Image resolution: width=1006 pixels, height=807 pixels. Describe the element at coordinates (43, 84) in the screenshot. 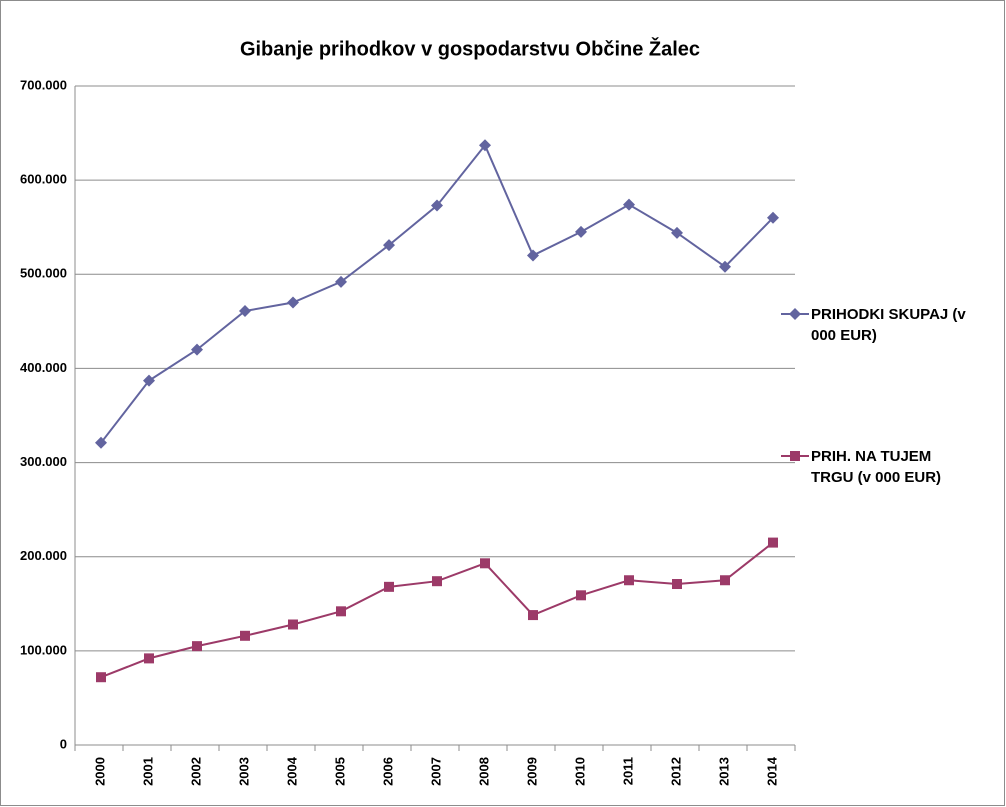

I see `y-tick-label: 700.000` at that location.